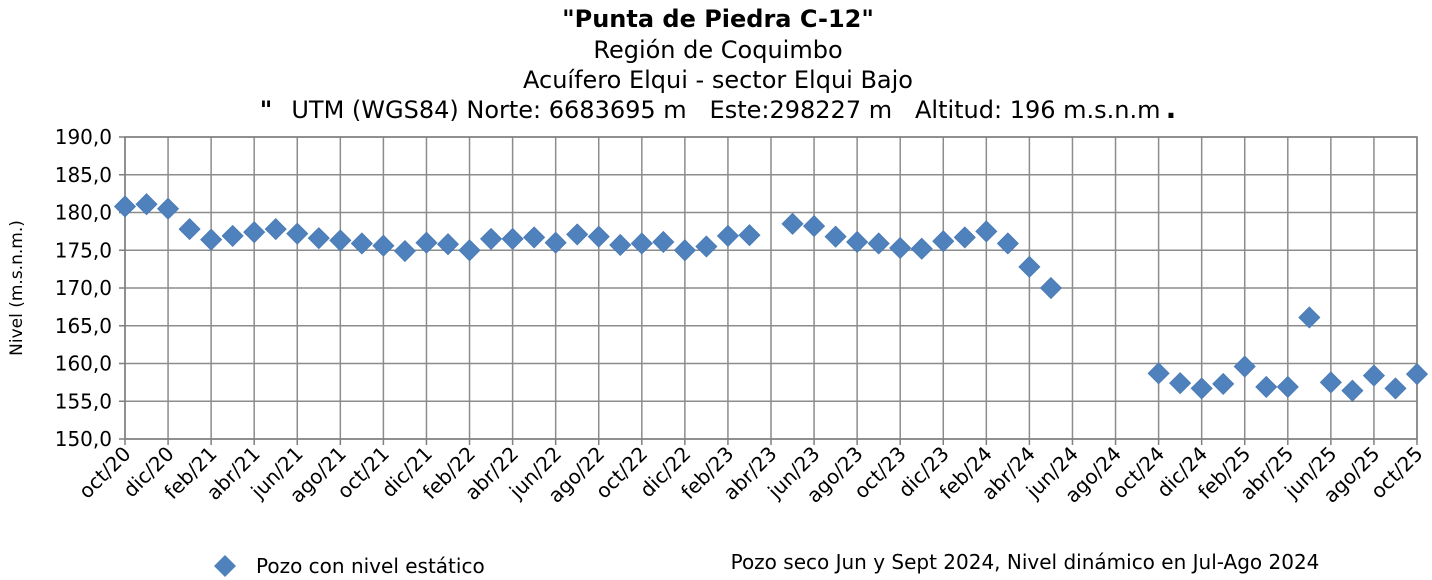 The width and height of the screenshot is (1432, 580). What do you see at coordinates (717, 50) in the screenshot?
I see `chart-subtitle-region: Región de Coquimbo` at bounding box center [717, 50].